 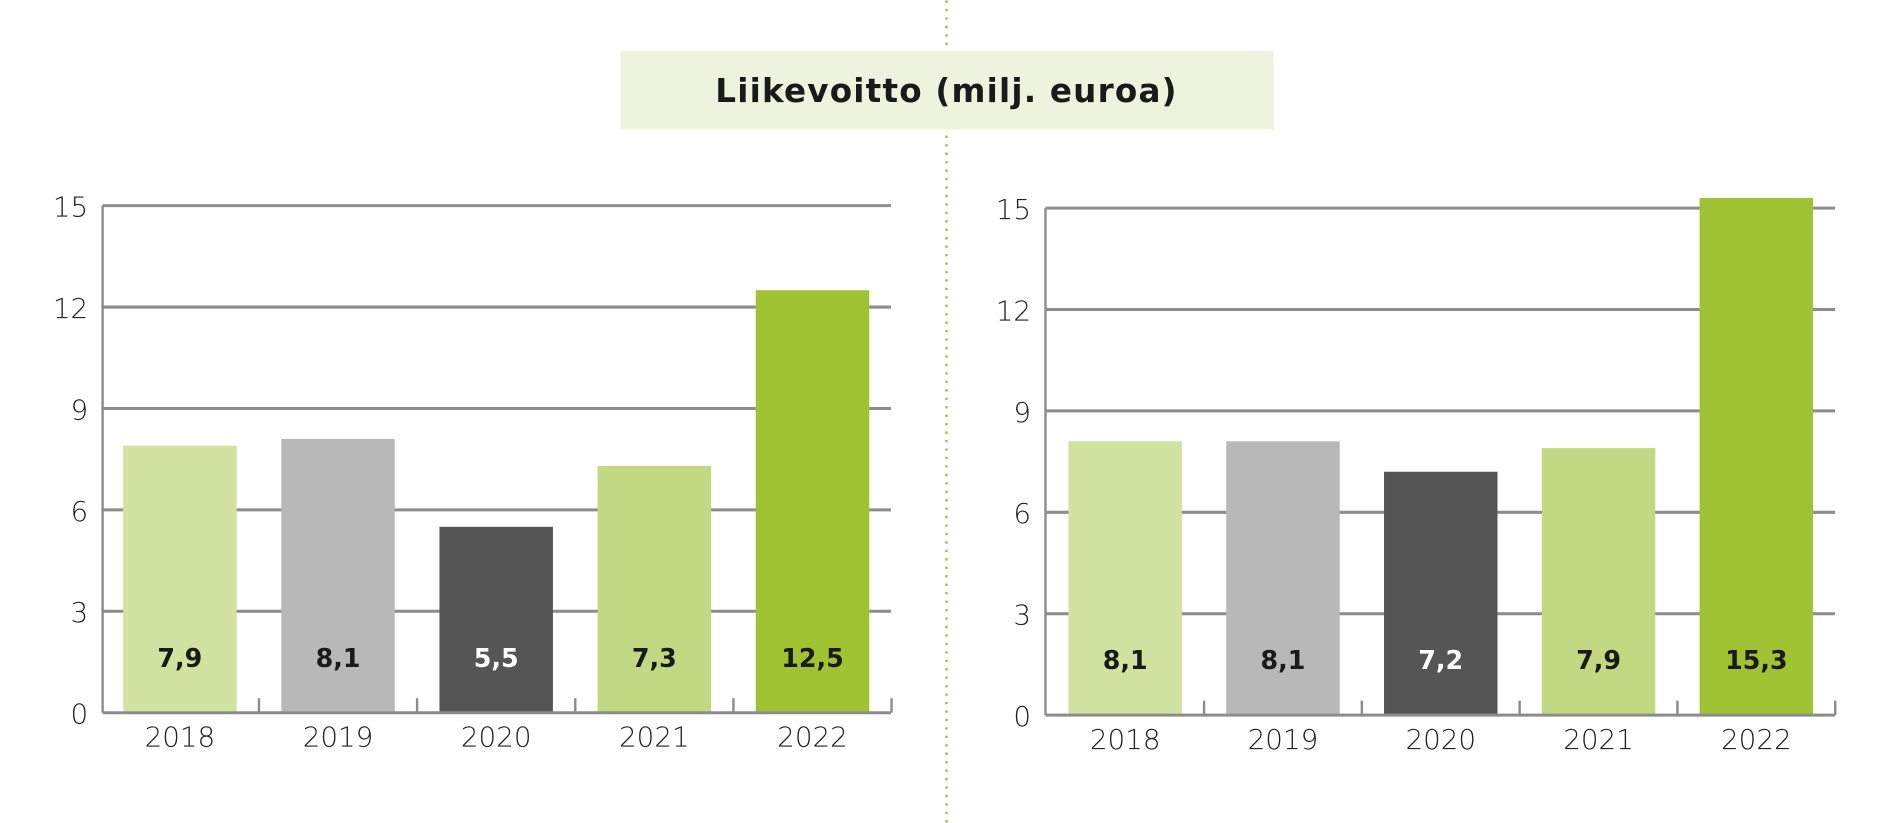 I want to click on title-box, so click(x=947, y=90).